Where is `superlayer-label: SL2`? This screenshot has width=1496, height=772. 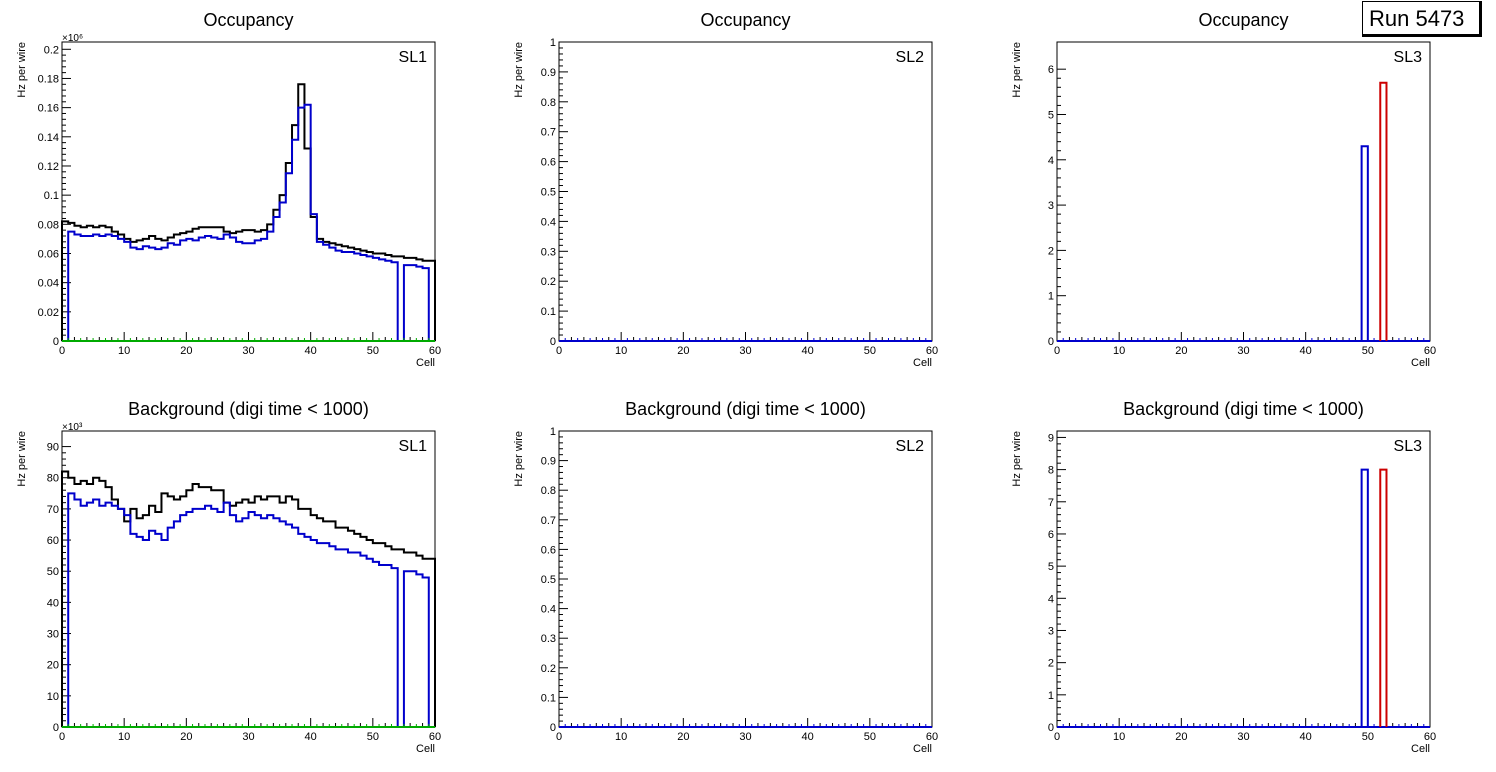 superlayer-label: SL2 is located at coordinates (910, 446).